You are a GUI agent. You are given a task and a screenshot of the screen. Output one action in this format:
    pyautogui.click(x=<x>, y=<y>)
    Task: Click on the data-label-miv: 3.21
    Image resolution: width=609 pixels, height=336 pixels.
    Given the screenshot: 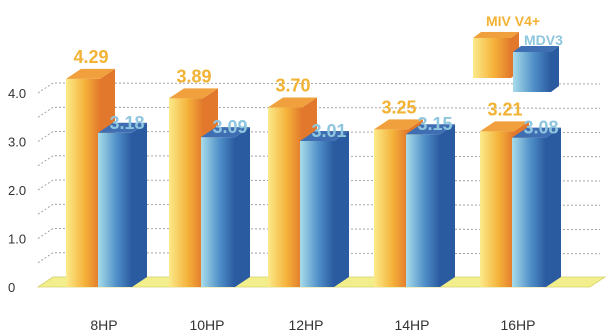 What is the action you would take?
    pyautogui.click(x=504, y=109)
    